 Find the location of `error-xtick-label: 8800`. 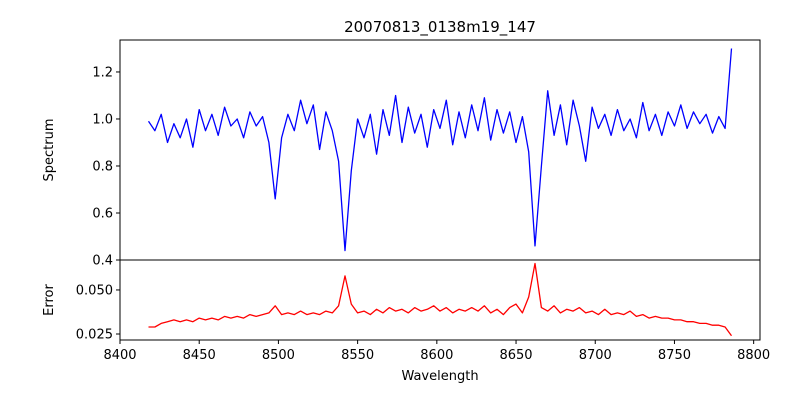

error-xtick-label: 8800 is located at coordinates (753, 355).